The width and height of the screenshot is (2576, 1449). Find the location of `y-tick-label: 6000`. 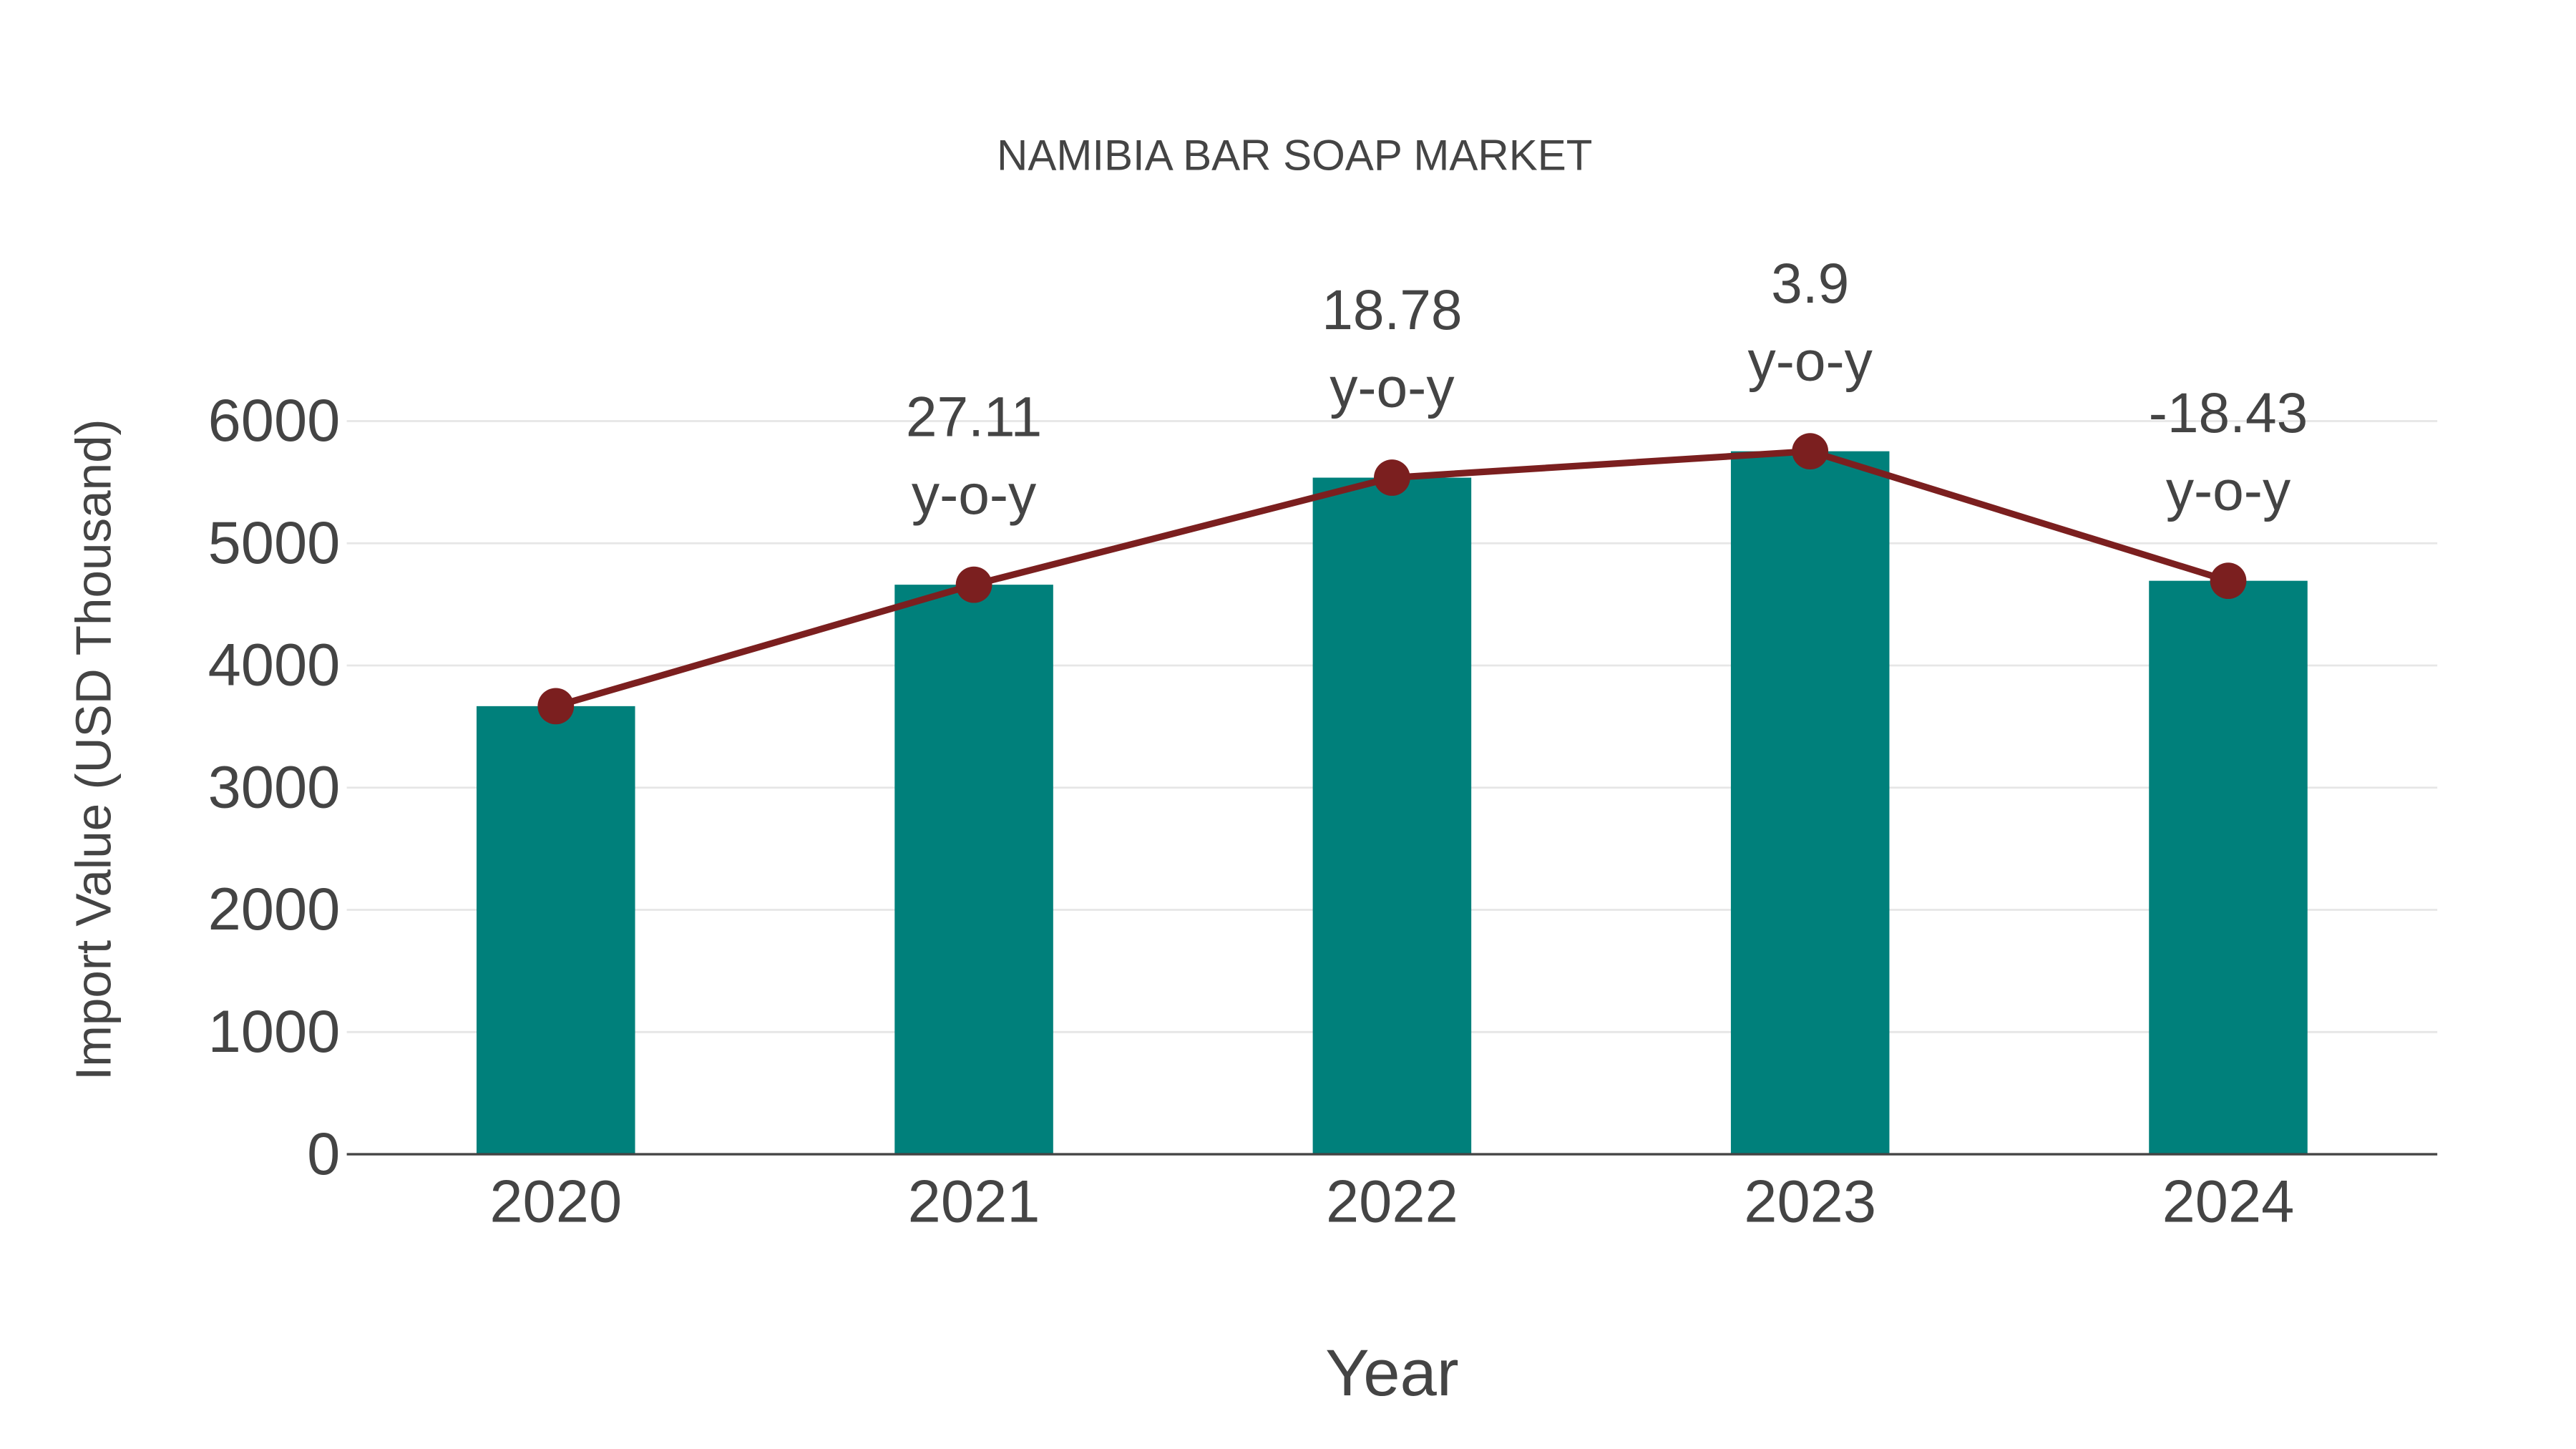

y-tick-label: 6000 is located at coordinates (274, 420).